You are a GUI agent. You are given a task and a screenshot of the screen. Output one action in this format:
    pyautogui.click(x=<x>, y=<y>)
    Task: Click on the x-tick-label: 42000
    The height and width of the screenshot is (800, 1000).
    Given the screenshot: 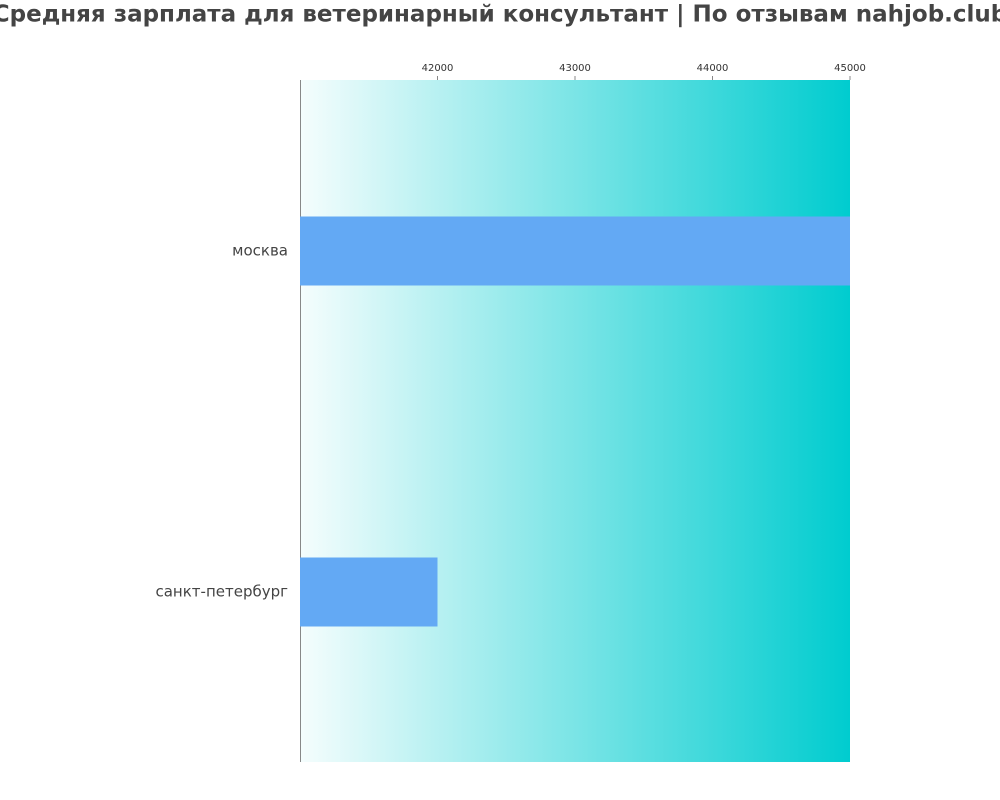 What is the action you would take?
    pyautogui.click(x=438, y=68)
    